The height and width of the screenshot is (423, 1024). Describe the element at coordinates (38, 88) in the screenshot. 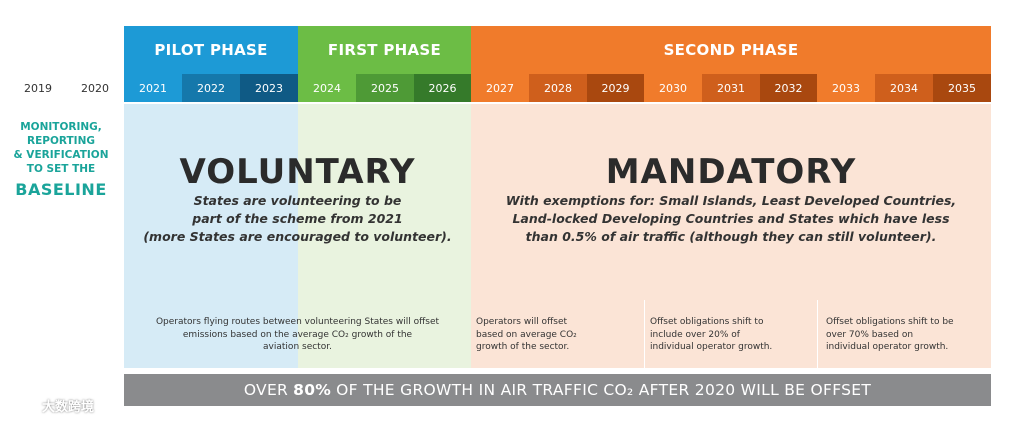

I see `year-2019: 2019` at that location.